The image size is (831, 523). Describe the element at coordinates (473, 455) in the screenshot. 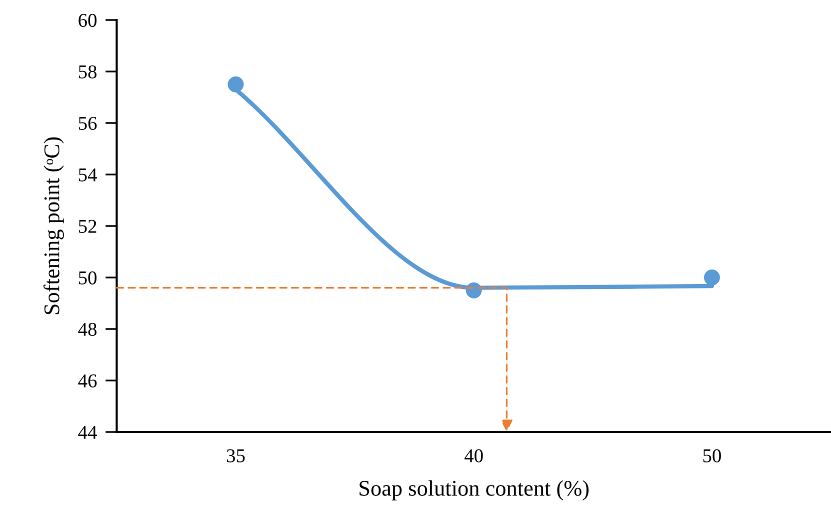

I see `x-tick-label: 40` at that location.